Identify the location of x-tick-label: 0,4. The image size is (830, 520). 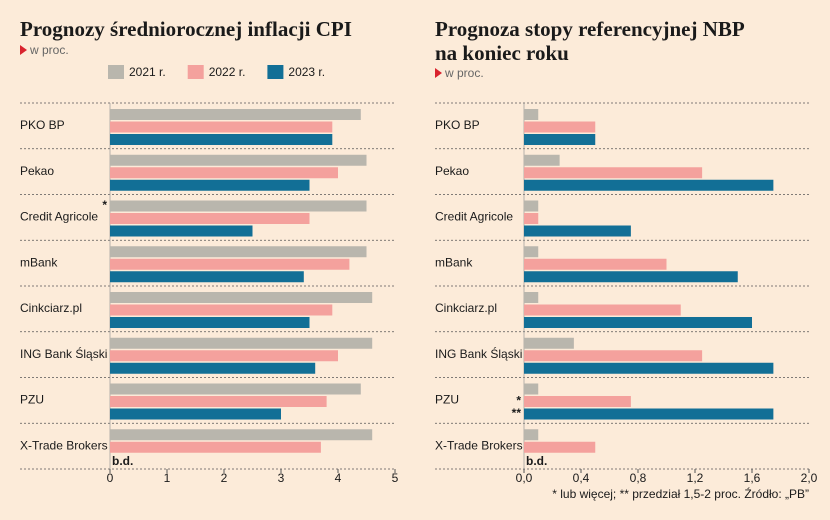
(581, 478).